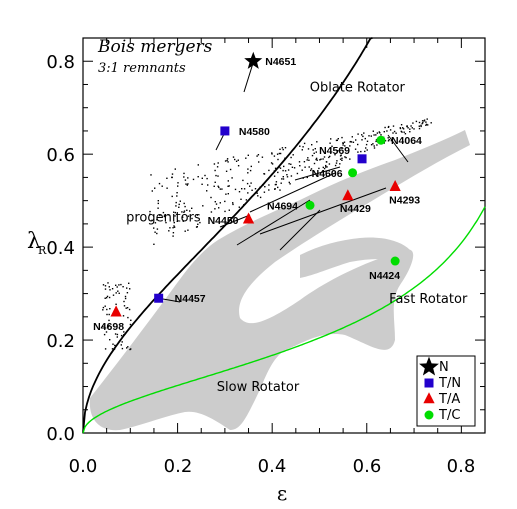 The image size is (517, 509). I want to click on x-axis-label: ε, so click(282, 493).